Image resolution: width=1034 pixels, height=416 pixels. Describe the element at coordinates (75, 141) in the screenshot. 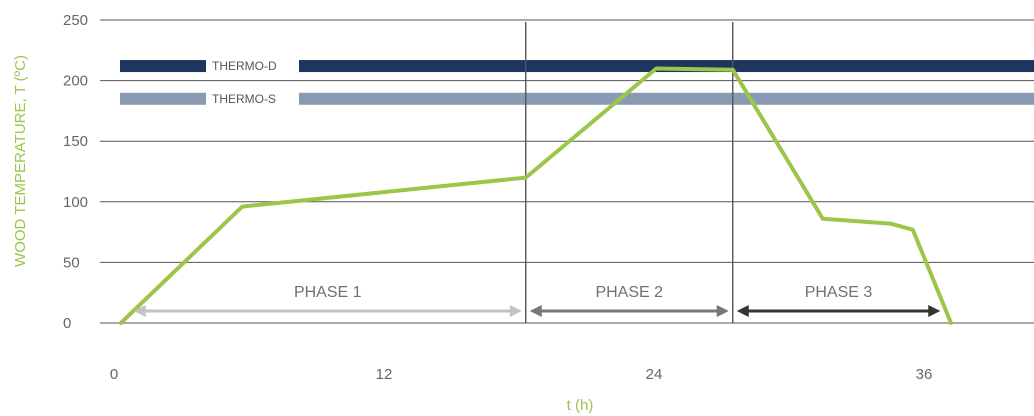

I see `y-tick-label: 150` at that location.